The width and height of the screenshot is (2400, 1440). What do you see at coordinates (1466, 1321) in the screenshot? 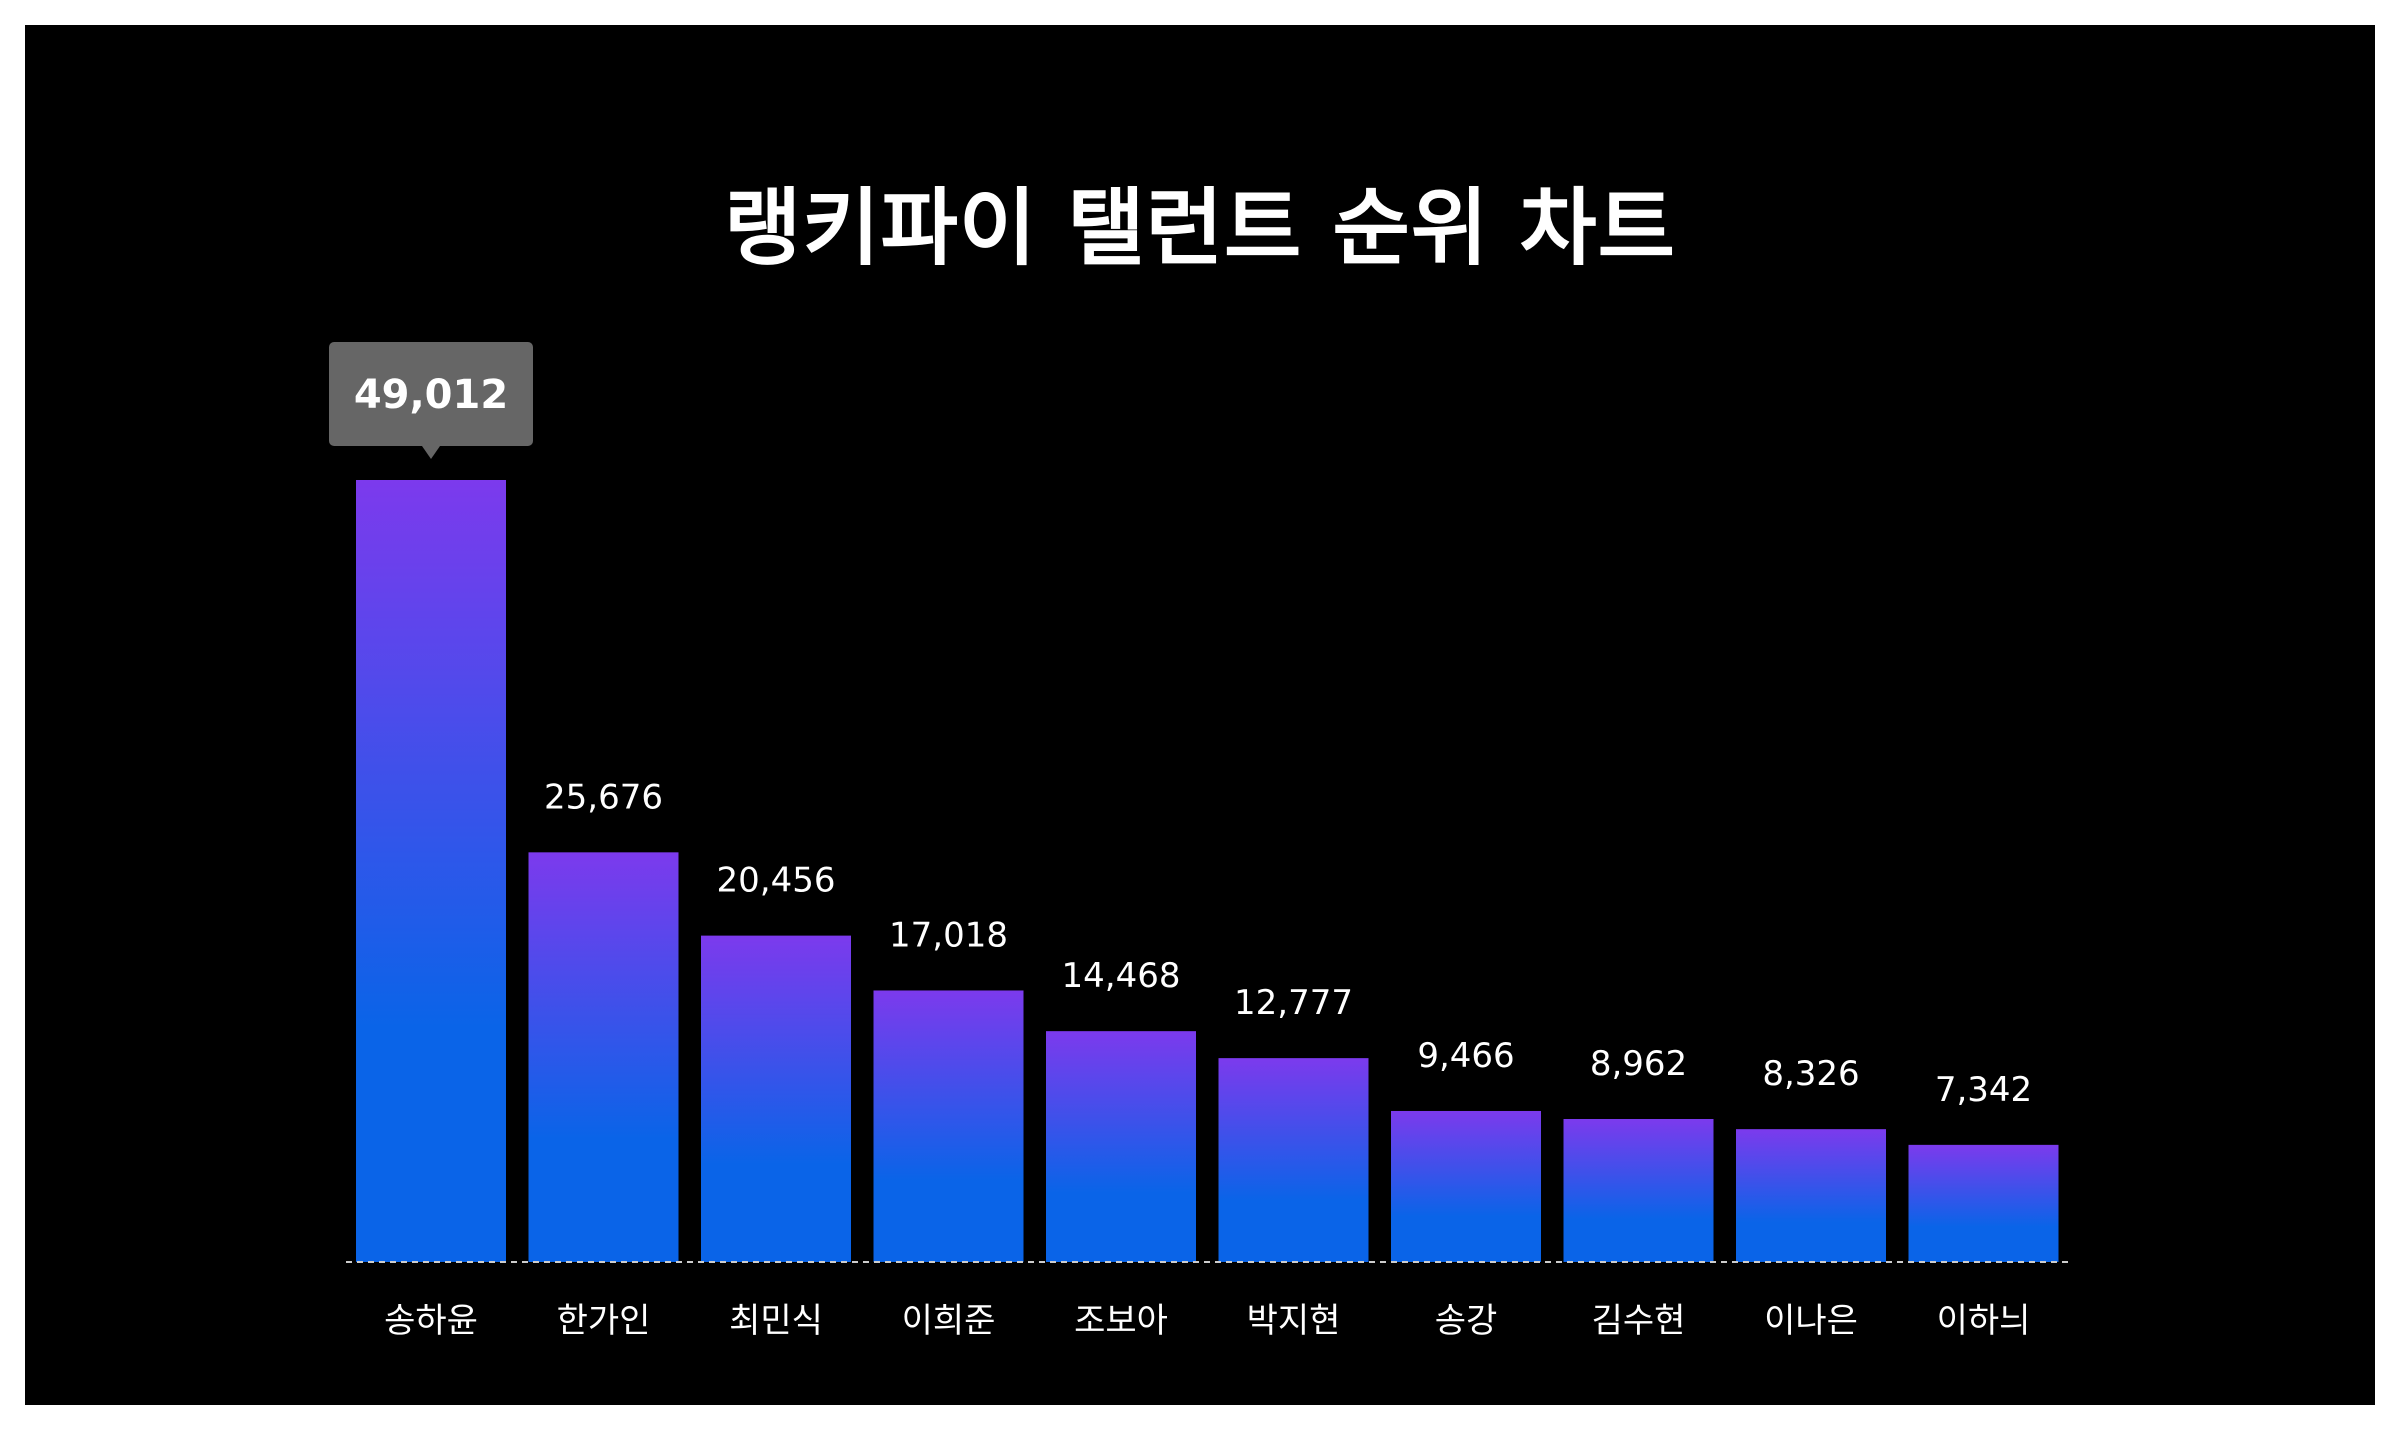
I see `x-tick-label: 송강` at bounding box center [1466, 1321].